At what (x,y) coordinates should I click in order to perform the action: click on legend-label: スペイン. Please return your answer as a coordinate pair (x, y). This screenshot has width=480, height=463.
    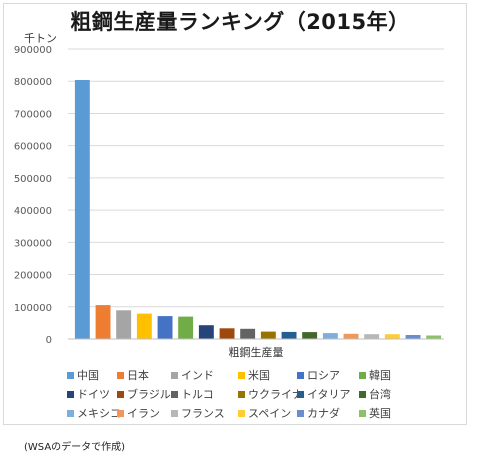
    Looking at the image, I should click on (270, 413).